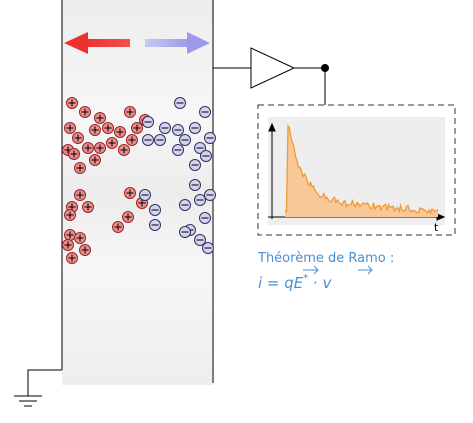 Image resolution: width=473 pixels, height=423 pixels. I want to click on vector-arrows, so click(338, 270).